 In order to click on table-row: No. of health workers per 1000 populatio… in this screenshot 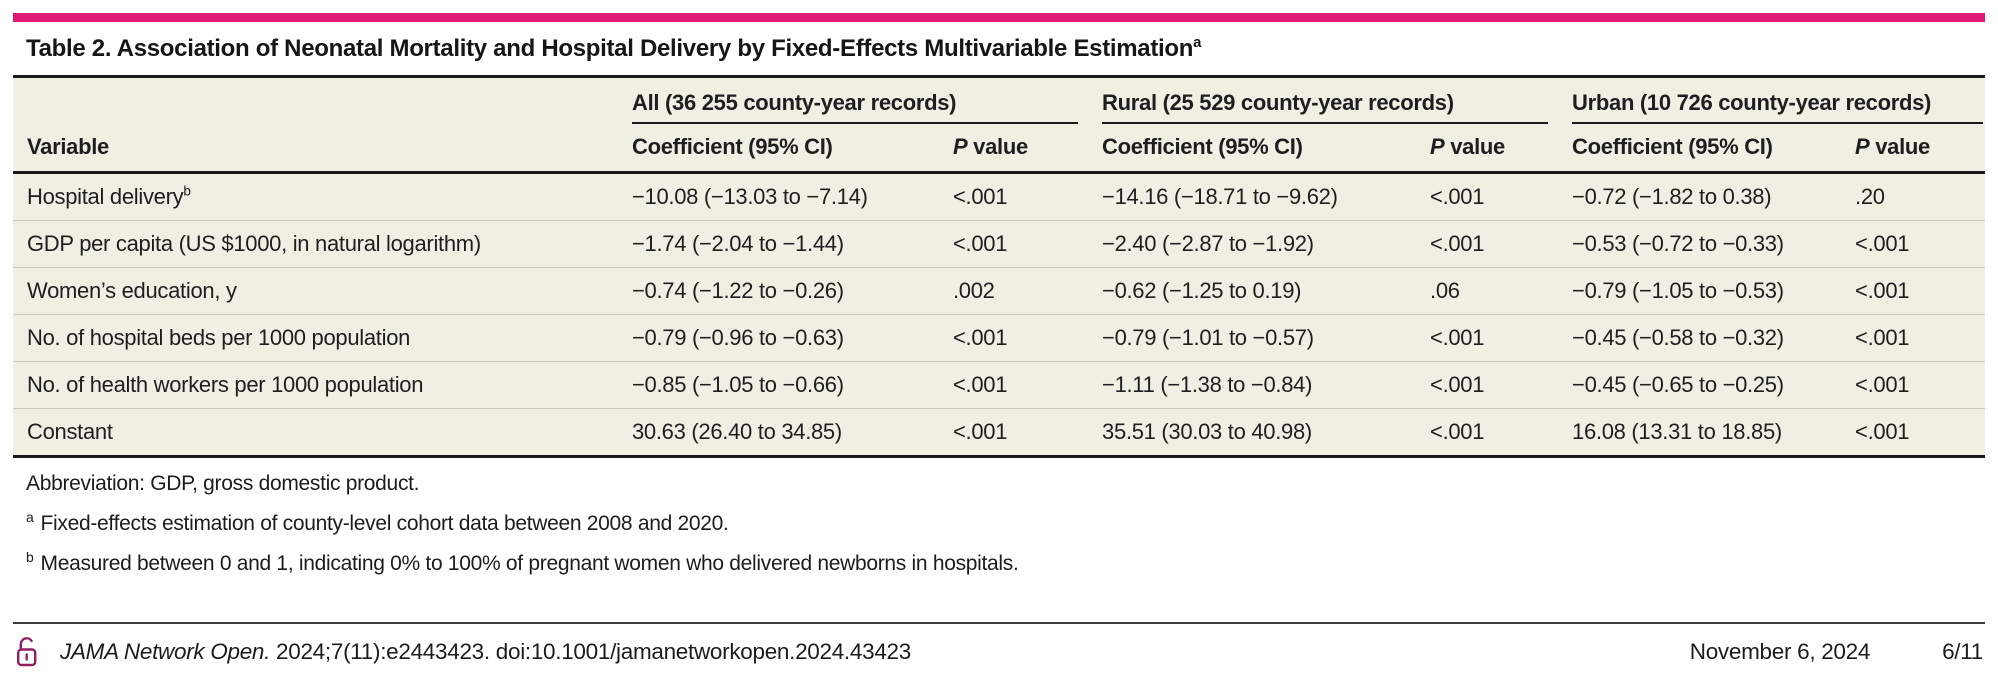, I will do `click(999, 385)`.